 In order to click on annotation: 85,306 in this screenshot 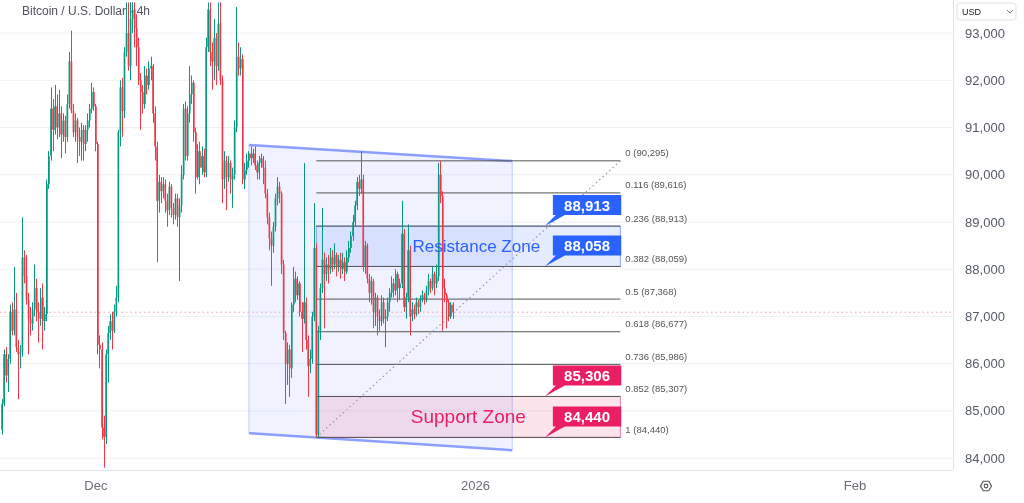, I will do `click(587, 375)`.